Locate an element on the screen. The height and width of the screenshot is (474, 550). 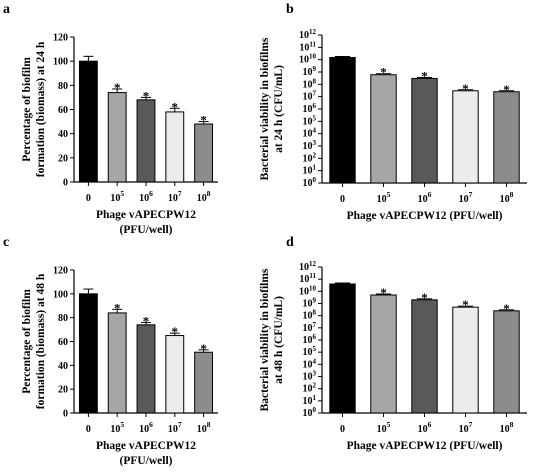
y-tick-label: 102 is located at coordinates (310, 157).